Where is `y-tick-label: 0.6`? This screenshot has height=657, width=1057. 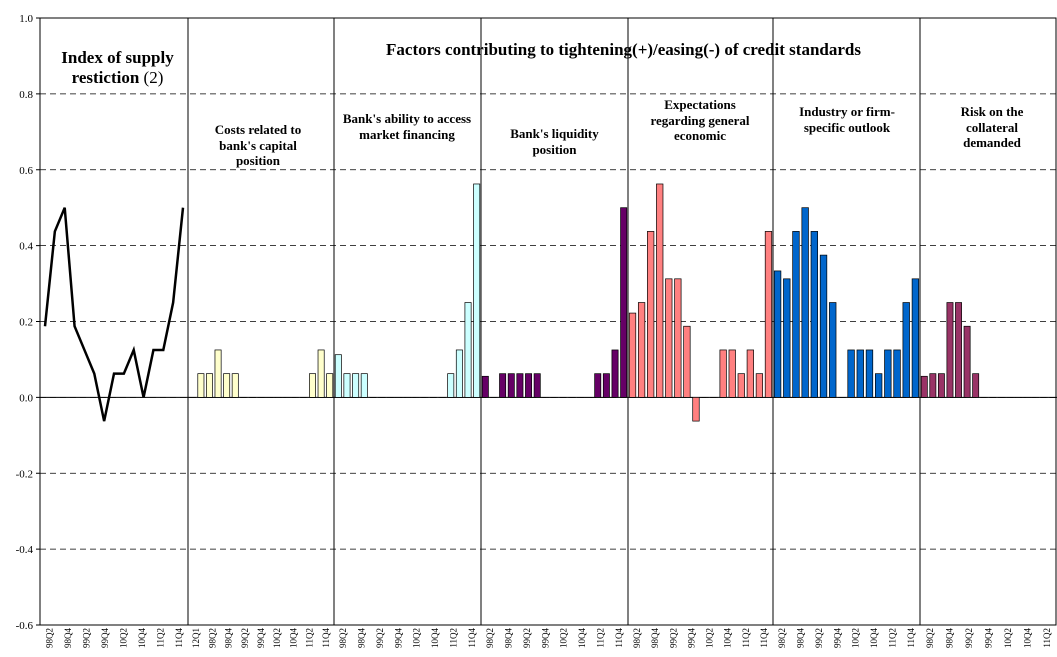
y-tick-label: 0.6 is located at coordinates (26, 171).